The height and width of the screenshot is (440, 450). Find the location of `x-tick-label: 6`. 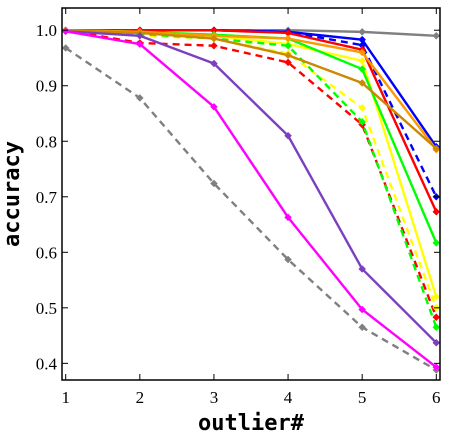

x-tick-label: 6 is located at coordinates (436, 397).